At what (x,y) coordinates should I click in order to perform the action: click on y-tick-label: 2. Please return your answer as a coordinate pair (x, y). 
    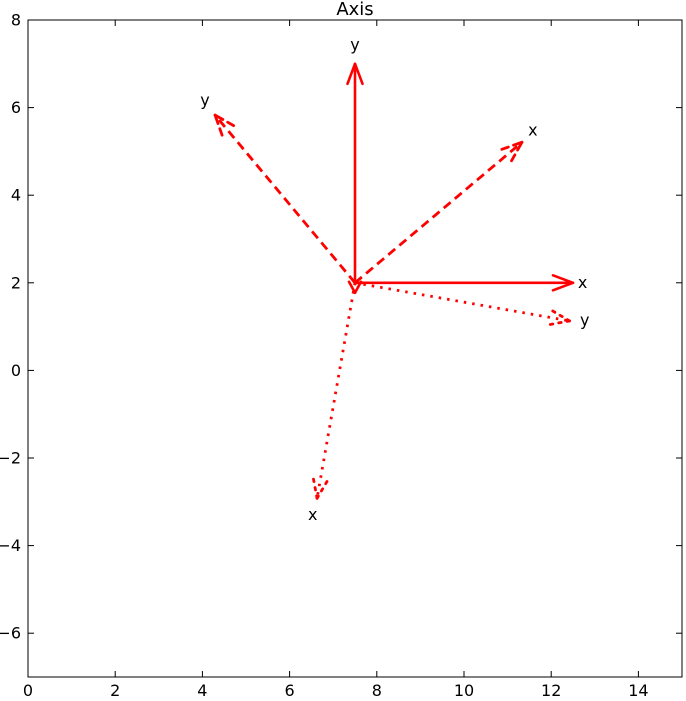
    Looking at the image, I should click on (16, 282).